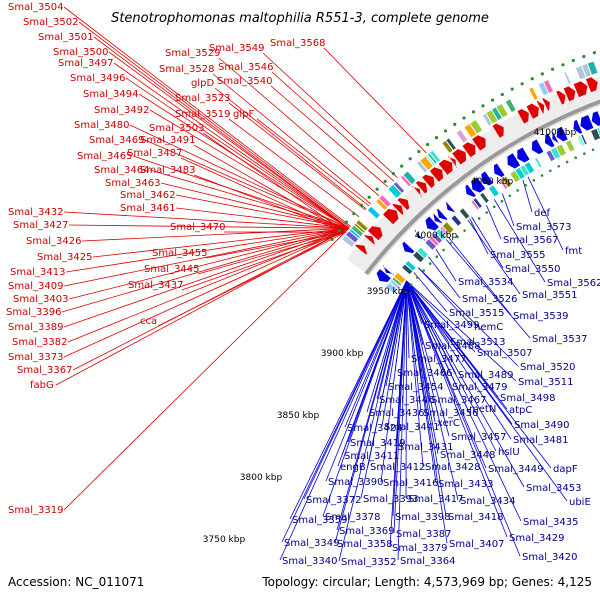 The height and width of the screenshot is (600, 600). Describe the element at coordinates (487, 501) in the screenshot. I see `gene-label: Smal_3434` at that location.